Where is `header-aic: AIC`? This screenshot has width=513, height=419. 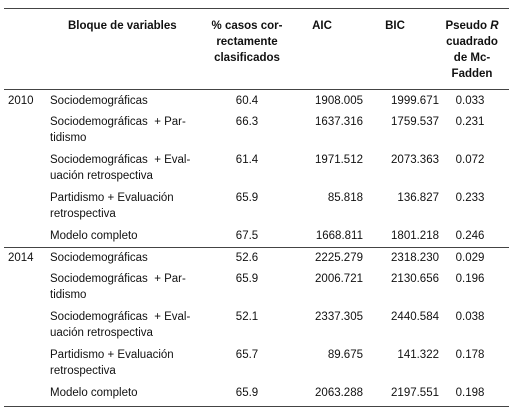 header-aic: AIC is located at coordinates (322, 26).